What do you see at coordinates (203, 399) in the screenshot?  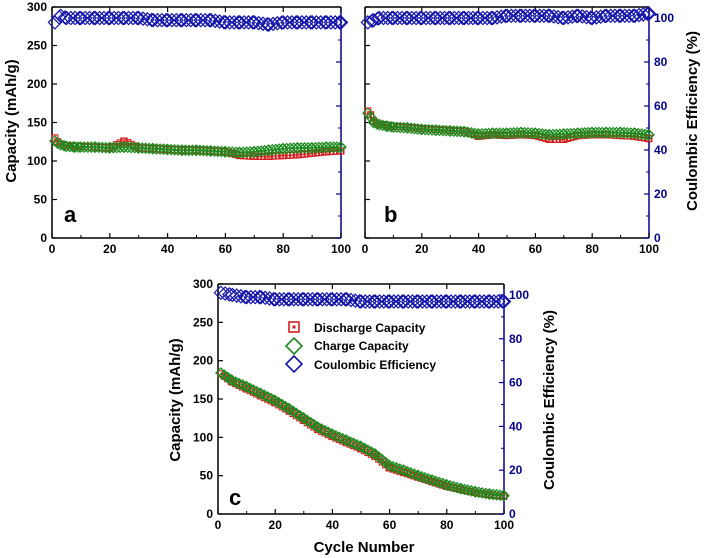 I see `y-tick-label: 150` at bounding box center [203, 399].